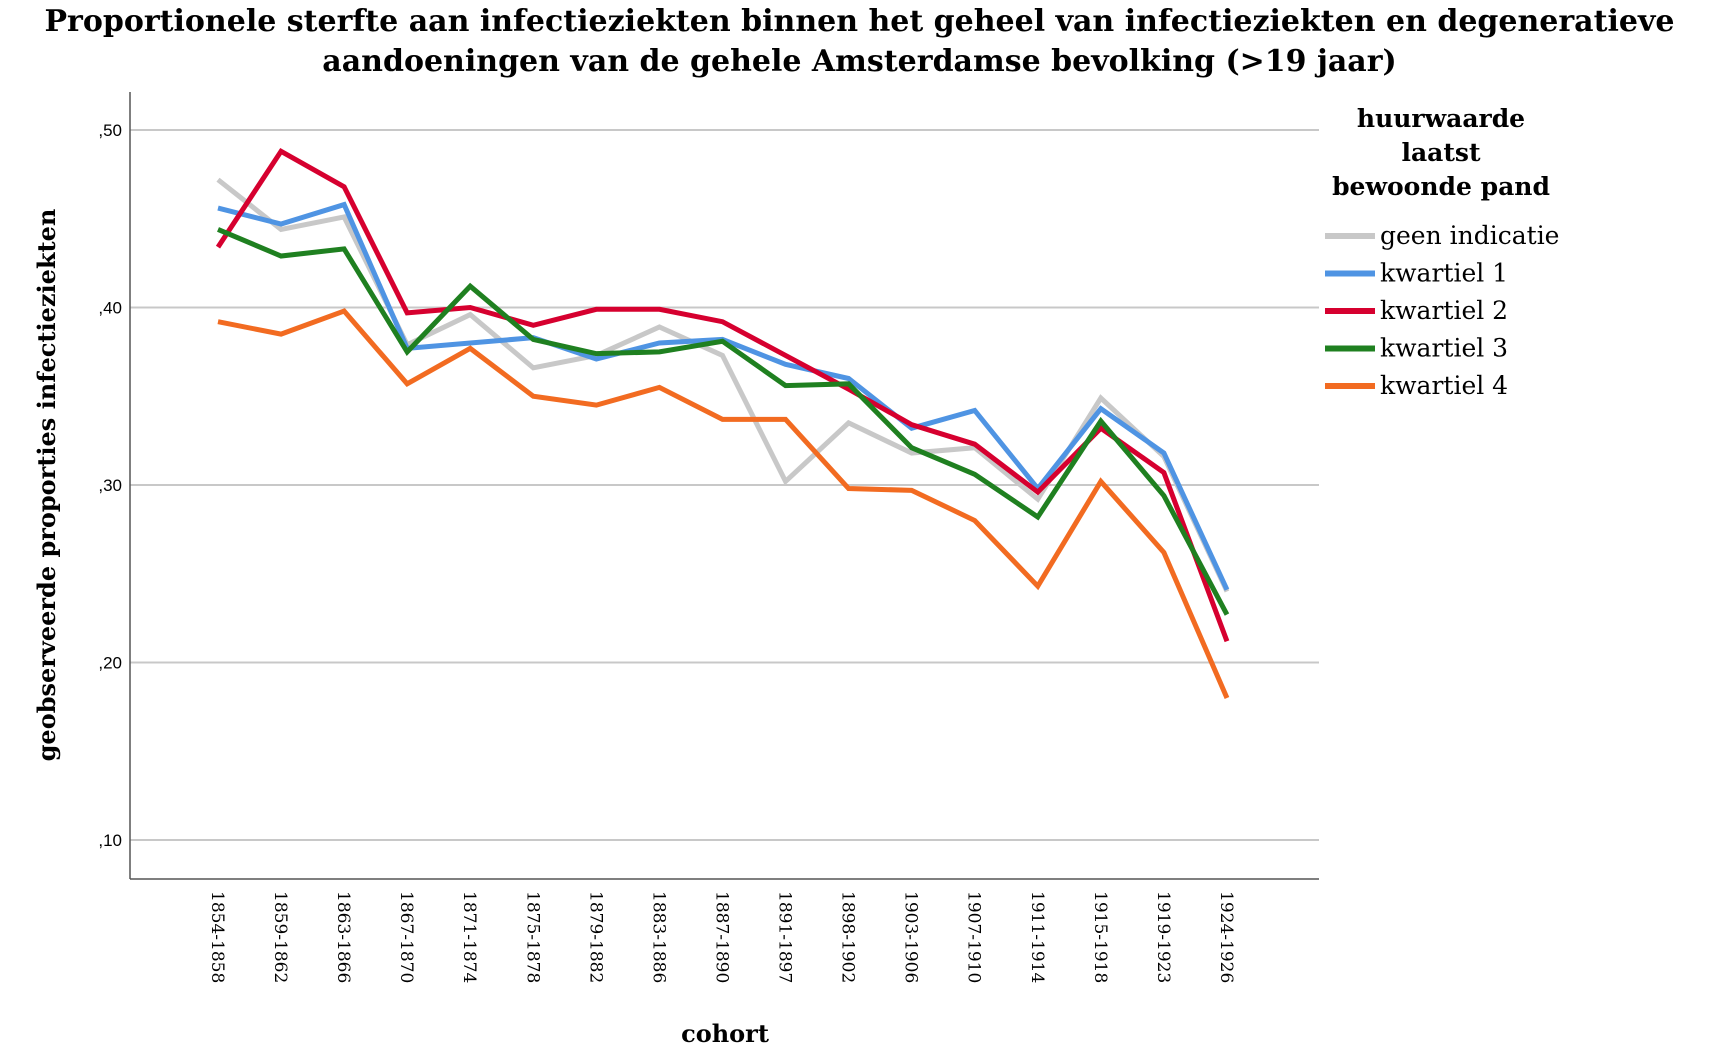  Describe the element at coordinates (110, 663) in the screenshot. I see `y-tick-label: ,20` at that location.